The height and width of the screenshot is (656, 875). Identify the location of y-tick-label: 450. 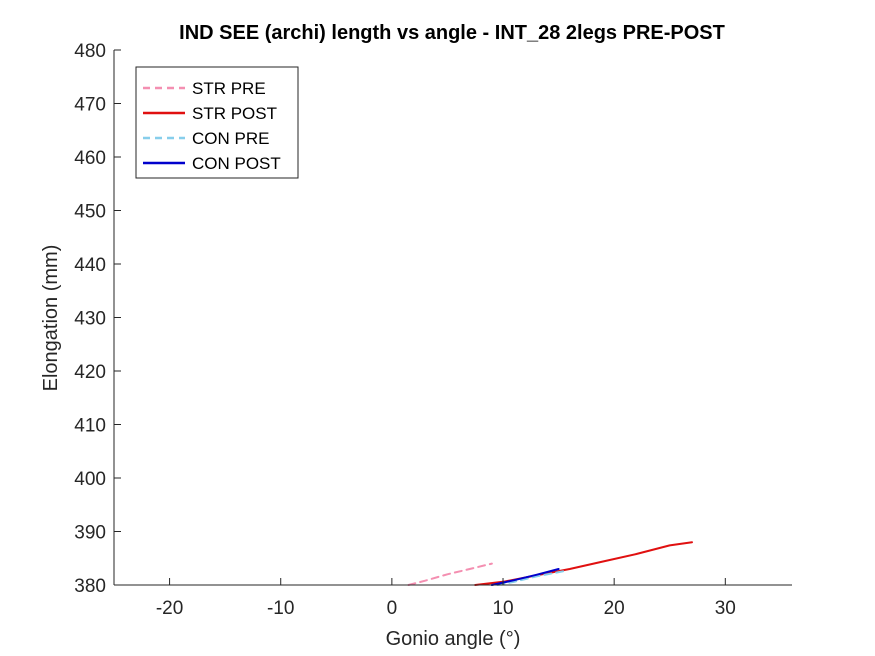
(90, 212).